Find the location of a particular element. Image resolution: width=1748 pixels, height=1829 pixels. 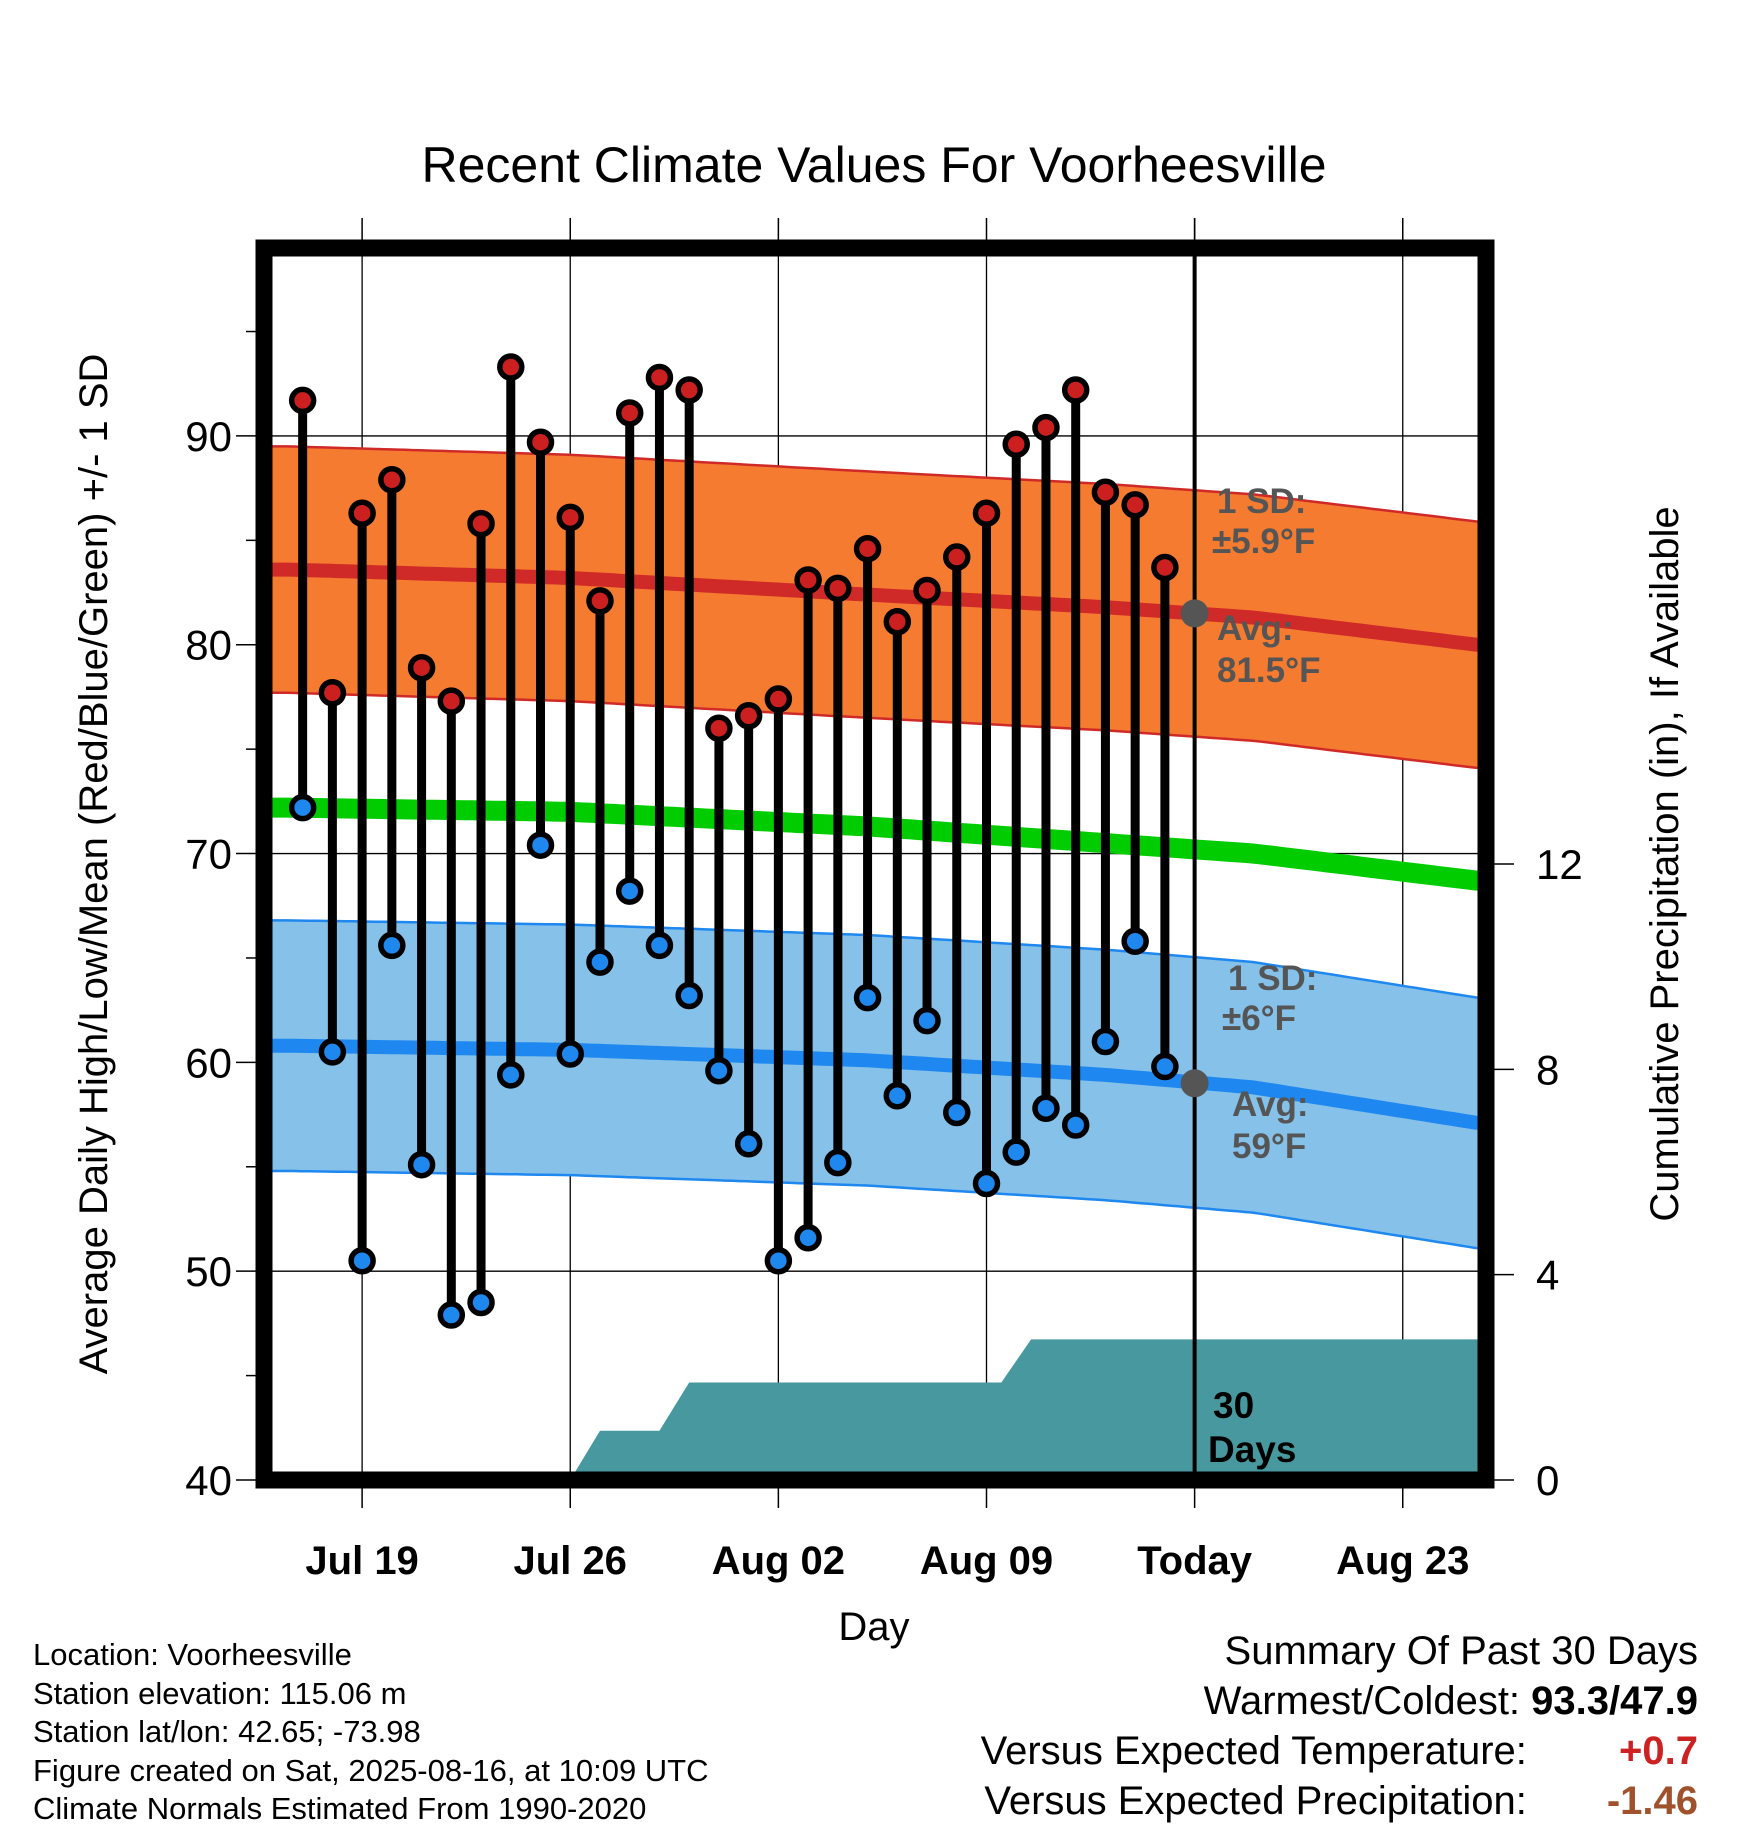

high-band-lower is located at coordinates (874, 730).